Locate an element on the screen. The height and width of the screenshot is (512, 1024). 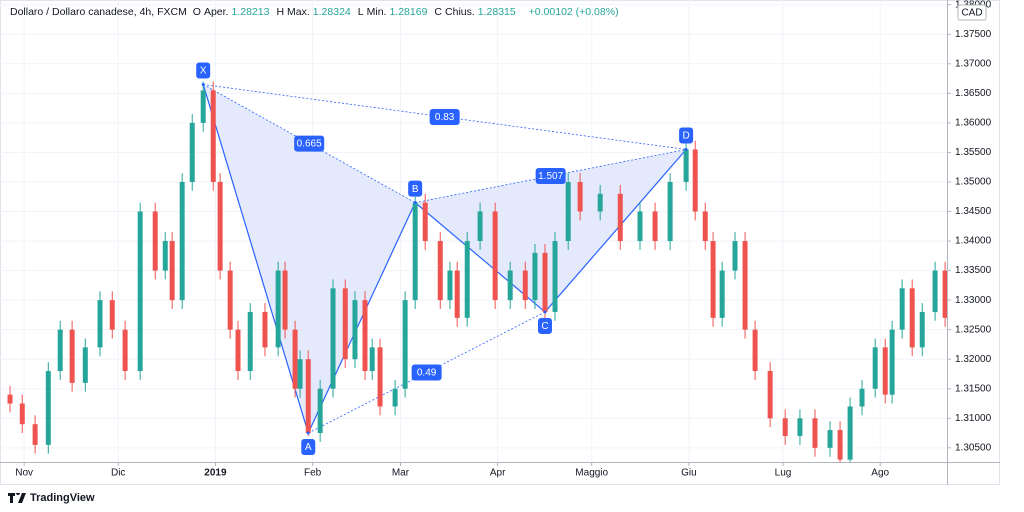
x-tick-label: Maggio is located at coordinates (591, 473).